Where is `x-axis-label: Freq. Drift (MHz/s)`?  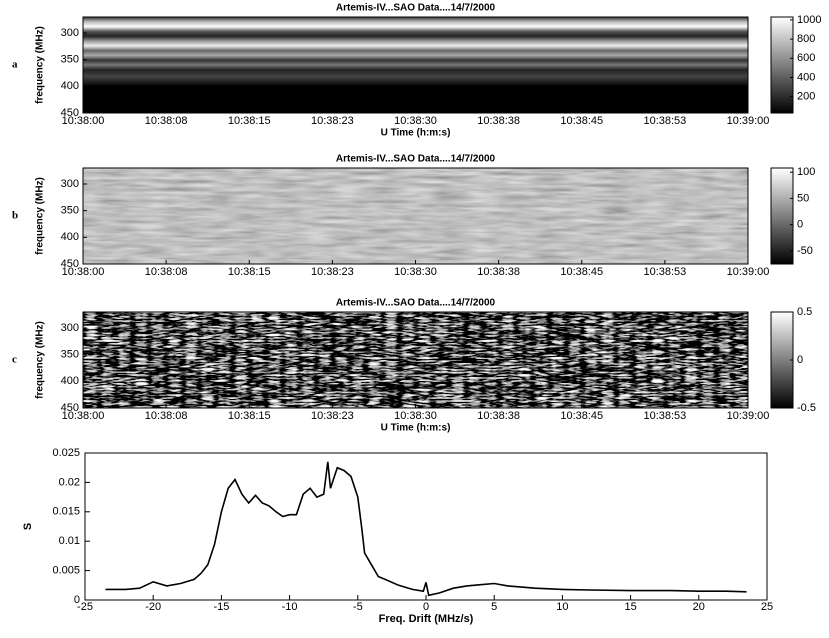
x-axis-label: Freq. Drift (MHz/s) is located at coordinates (426, 619).